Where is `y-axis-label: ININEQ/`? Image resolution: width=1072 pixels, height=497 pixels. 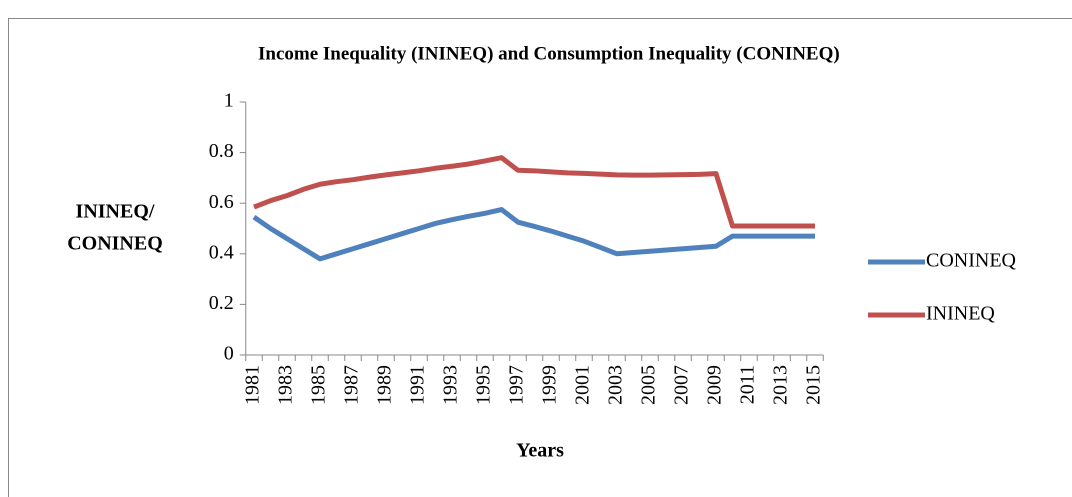
y-axis-label: ININEQ/ is located at coordinates (115, 212).